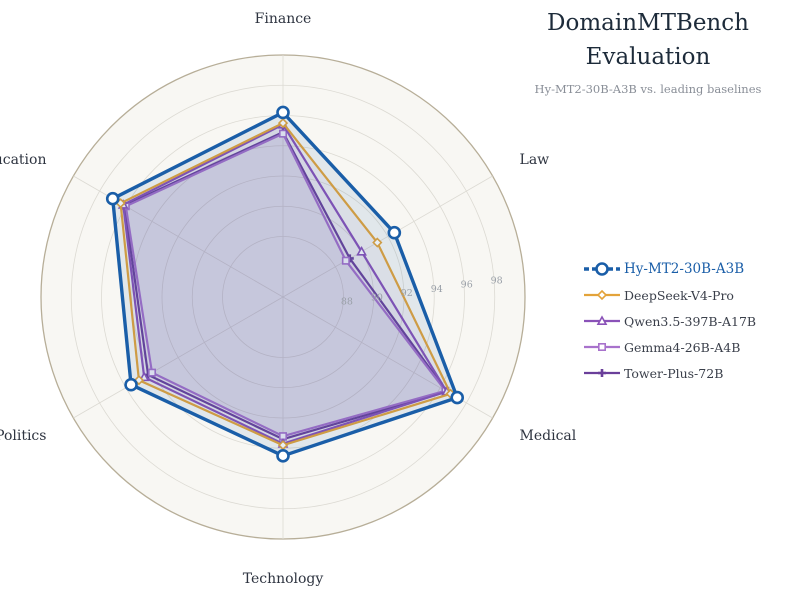 The height and width of the screenshot is (599, 800). I want to click on axis-label-finance: Finance, so click(283, 19).